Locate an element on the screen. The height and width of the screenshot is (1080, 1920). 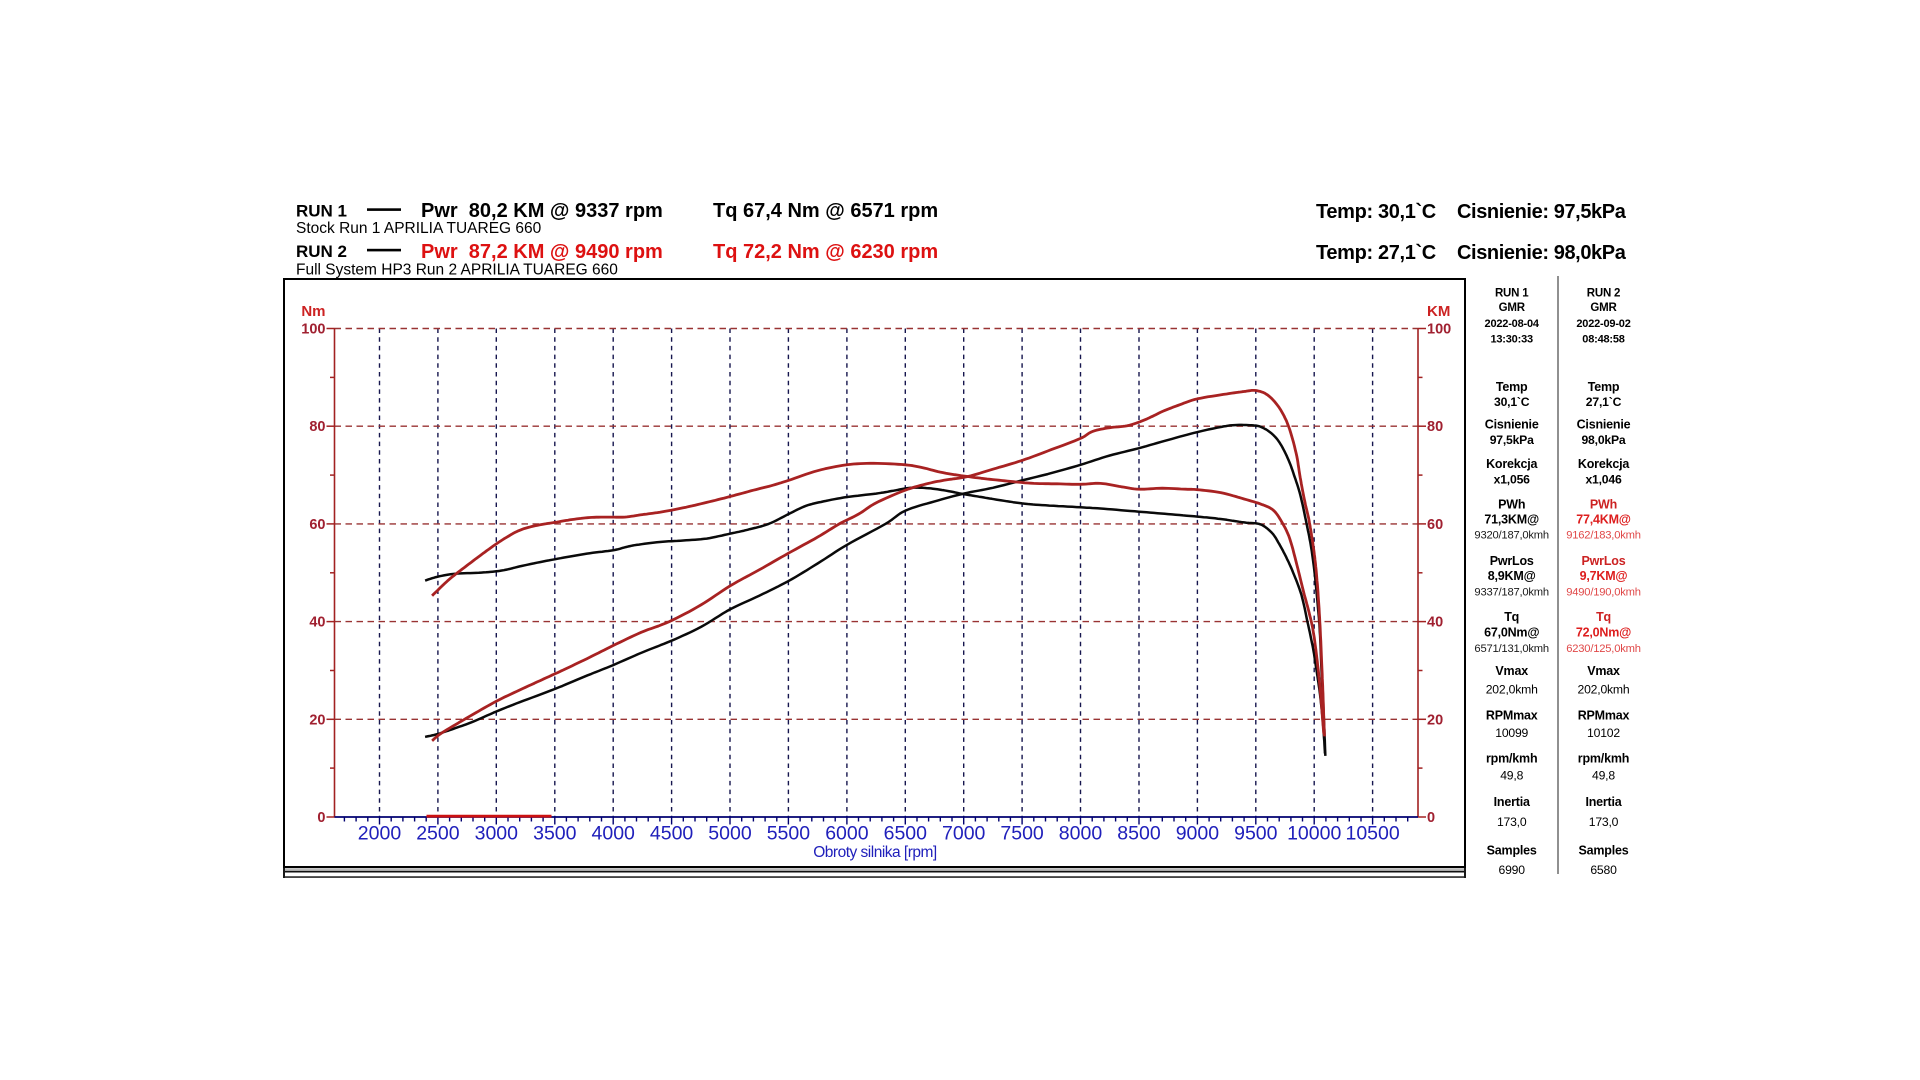
svg-text: Obroty silnika [rpm] is located at coordinates (875, 852).